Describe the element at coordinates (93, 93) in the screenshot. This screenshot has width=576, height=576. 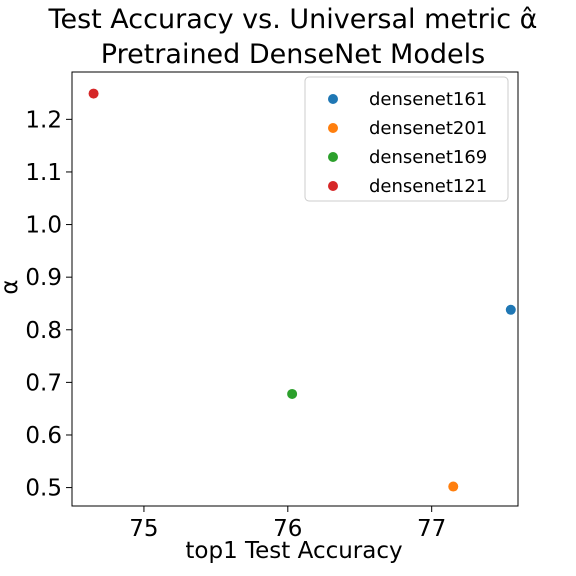
I see `data-point-densenet121` at that location.